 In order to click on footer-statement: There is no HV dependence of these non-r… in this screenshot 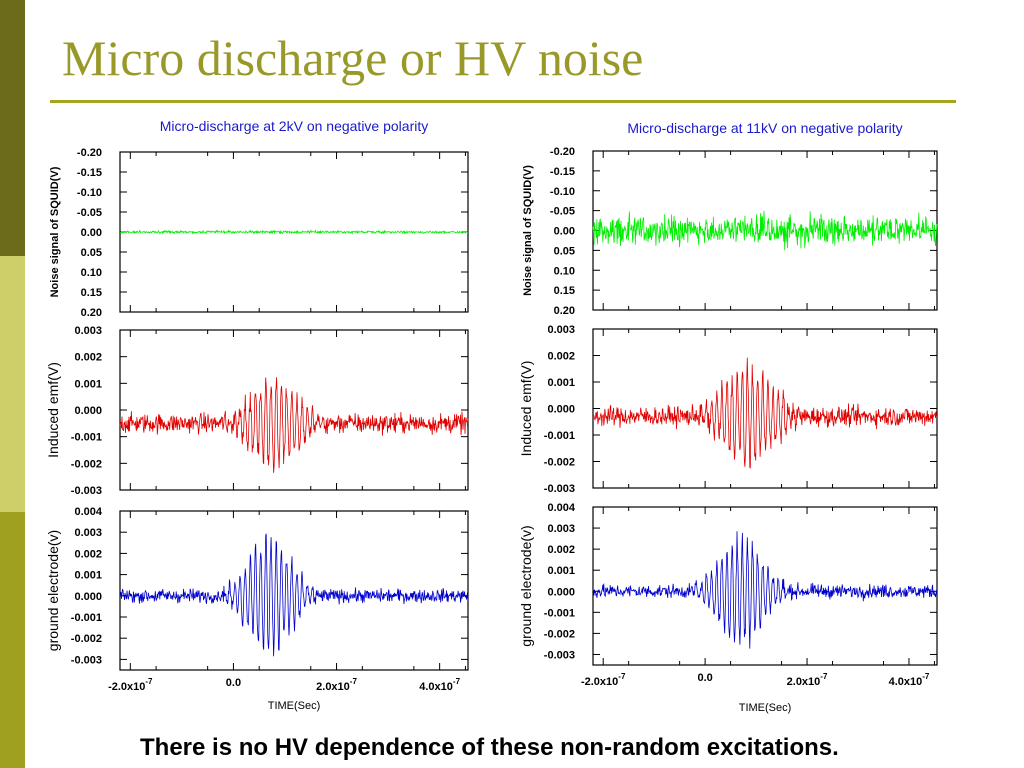, I will do `click(489, 747)`.